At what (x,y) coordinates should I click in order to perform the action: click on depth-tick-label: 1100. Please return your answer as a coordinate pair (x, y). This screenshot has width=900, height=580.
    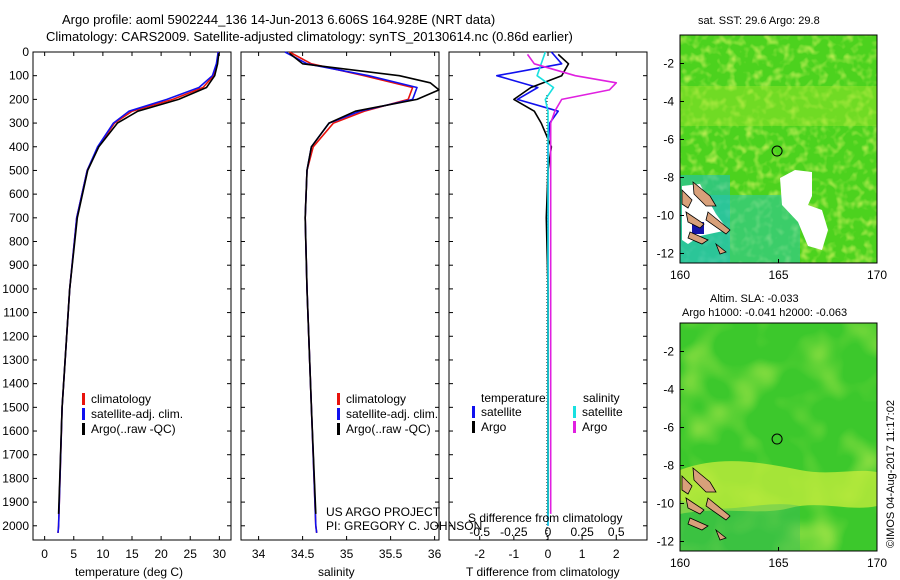
    Looking at the image, I should click on (16, 313).